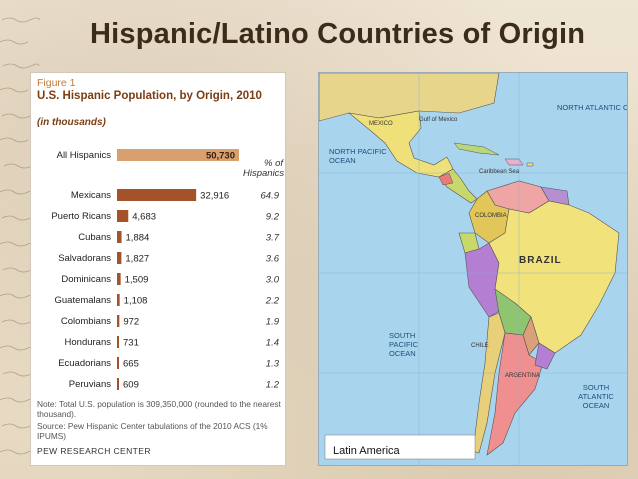 The height and width of the screenshot is (479, 638). I want to click on north-pacific-label: NORTH PACIFIC OCEAN, so click(358, 156).